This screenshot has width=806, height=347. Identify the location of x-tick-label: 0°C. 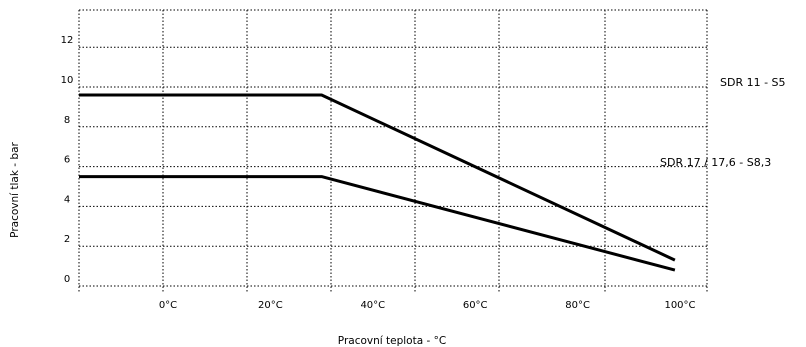
(168, 305).